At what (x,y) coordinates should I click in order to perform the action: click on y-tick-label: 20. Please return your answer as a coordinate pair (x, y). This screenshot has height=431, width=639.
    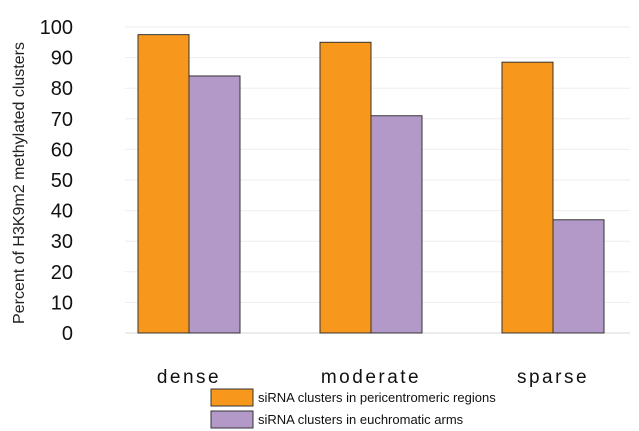
    Looking at the image, I should click on (62, 273).